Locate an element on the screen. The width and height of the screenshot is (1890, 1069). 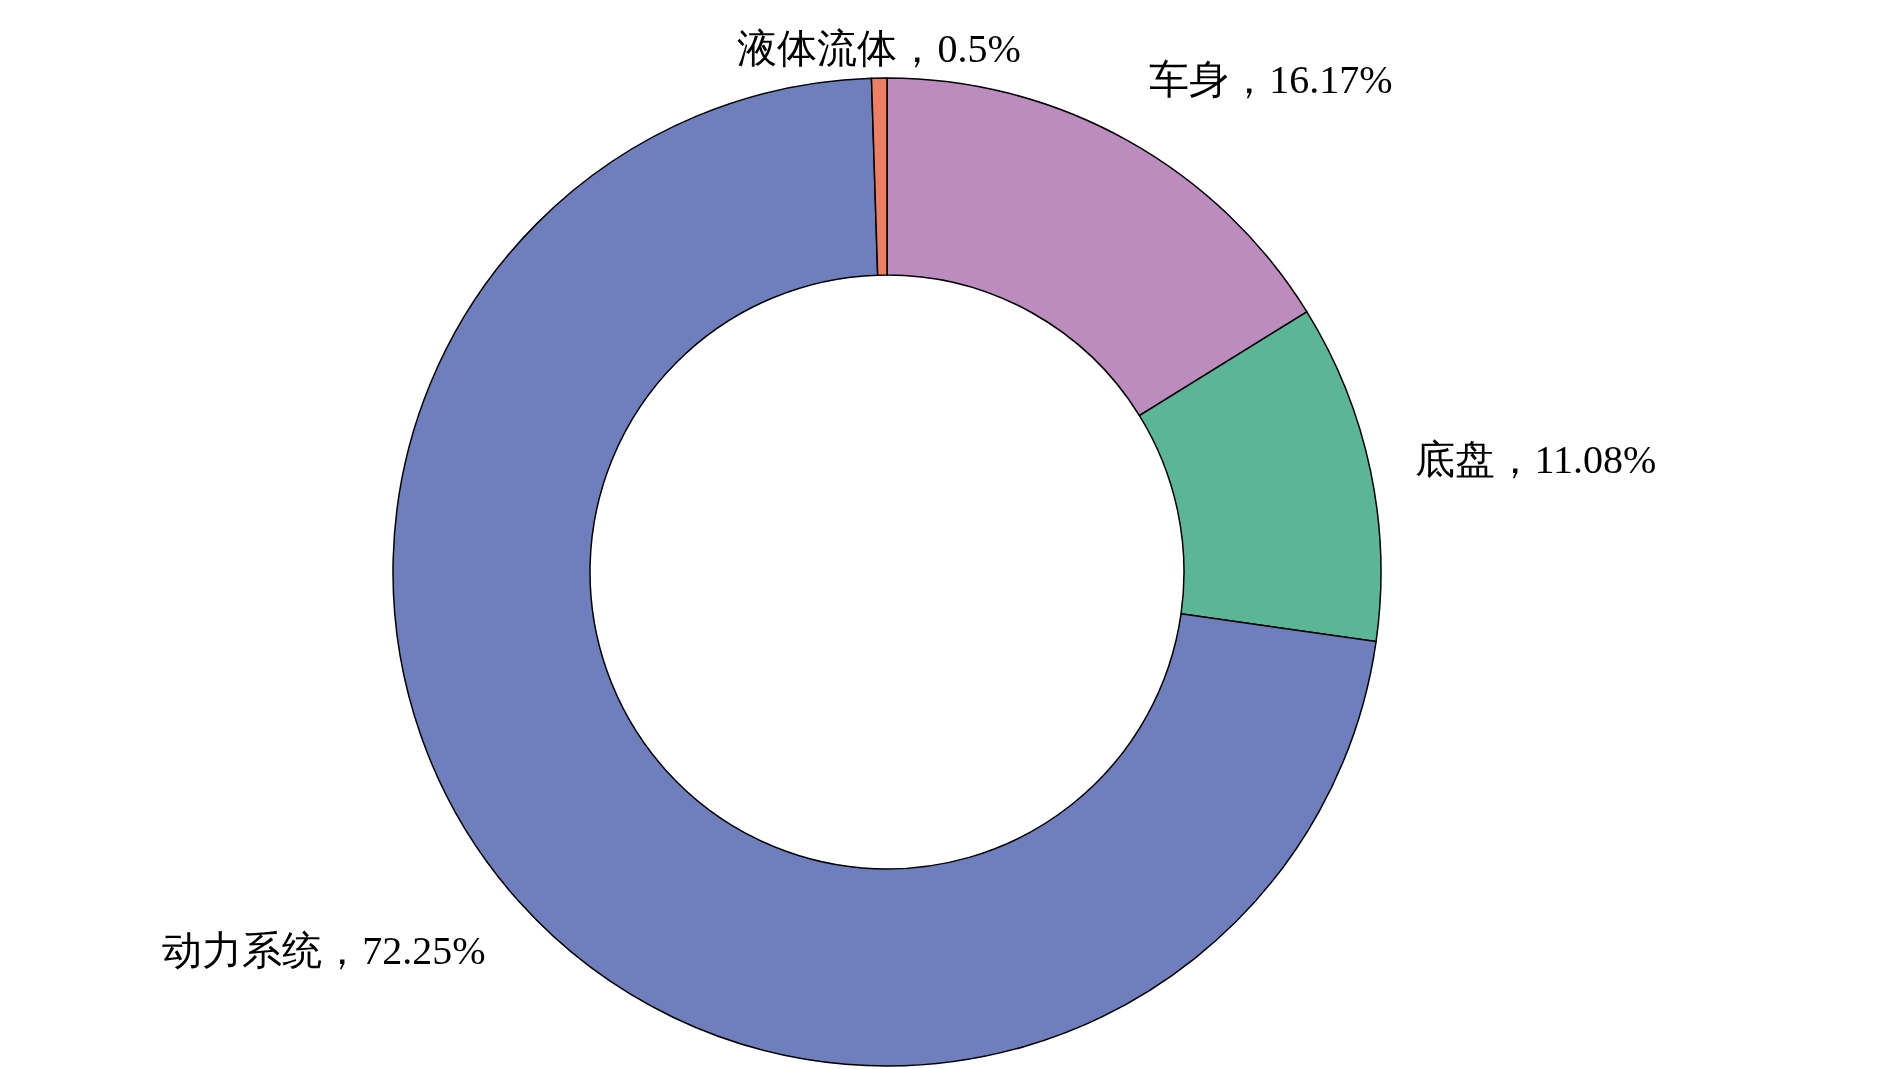
slice-label: 底盘，11.08% is located at coordinates (1535, 460).